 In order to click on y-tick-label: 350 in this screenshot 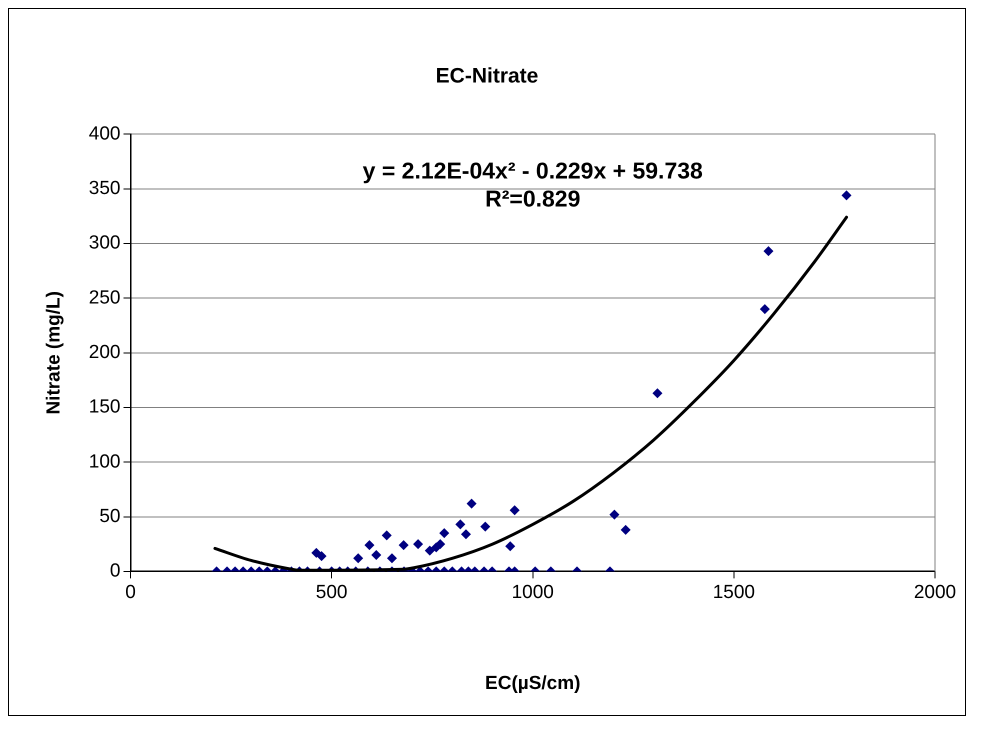, I will do `click(104, 189)`.